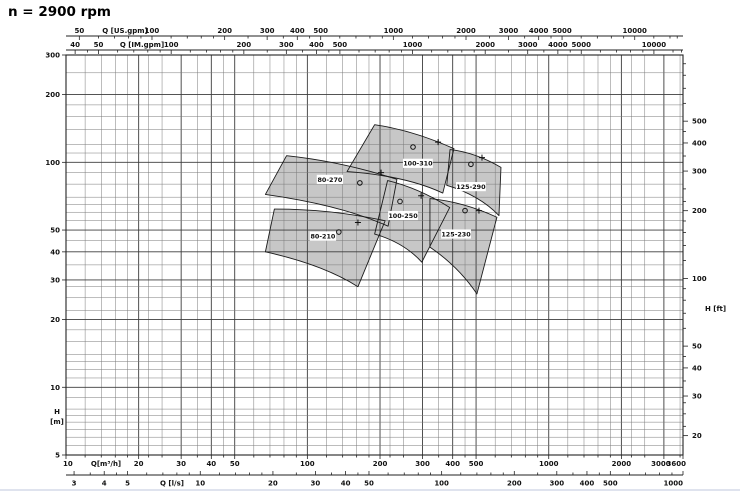  Describe the element at coordinates (200, 484) in the screenshot. I see `label-ls-10: 10` at that location.